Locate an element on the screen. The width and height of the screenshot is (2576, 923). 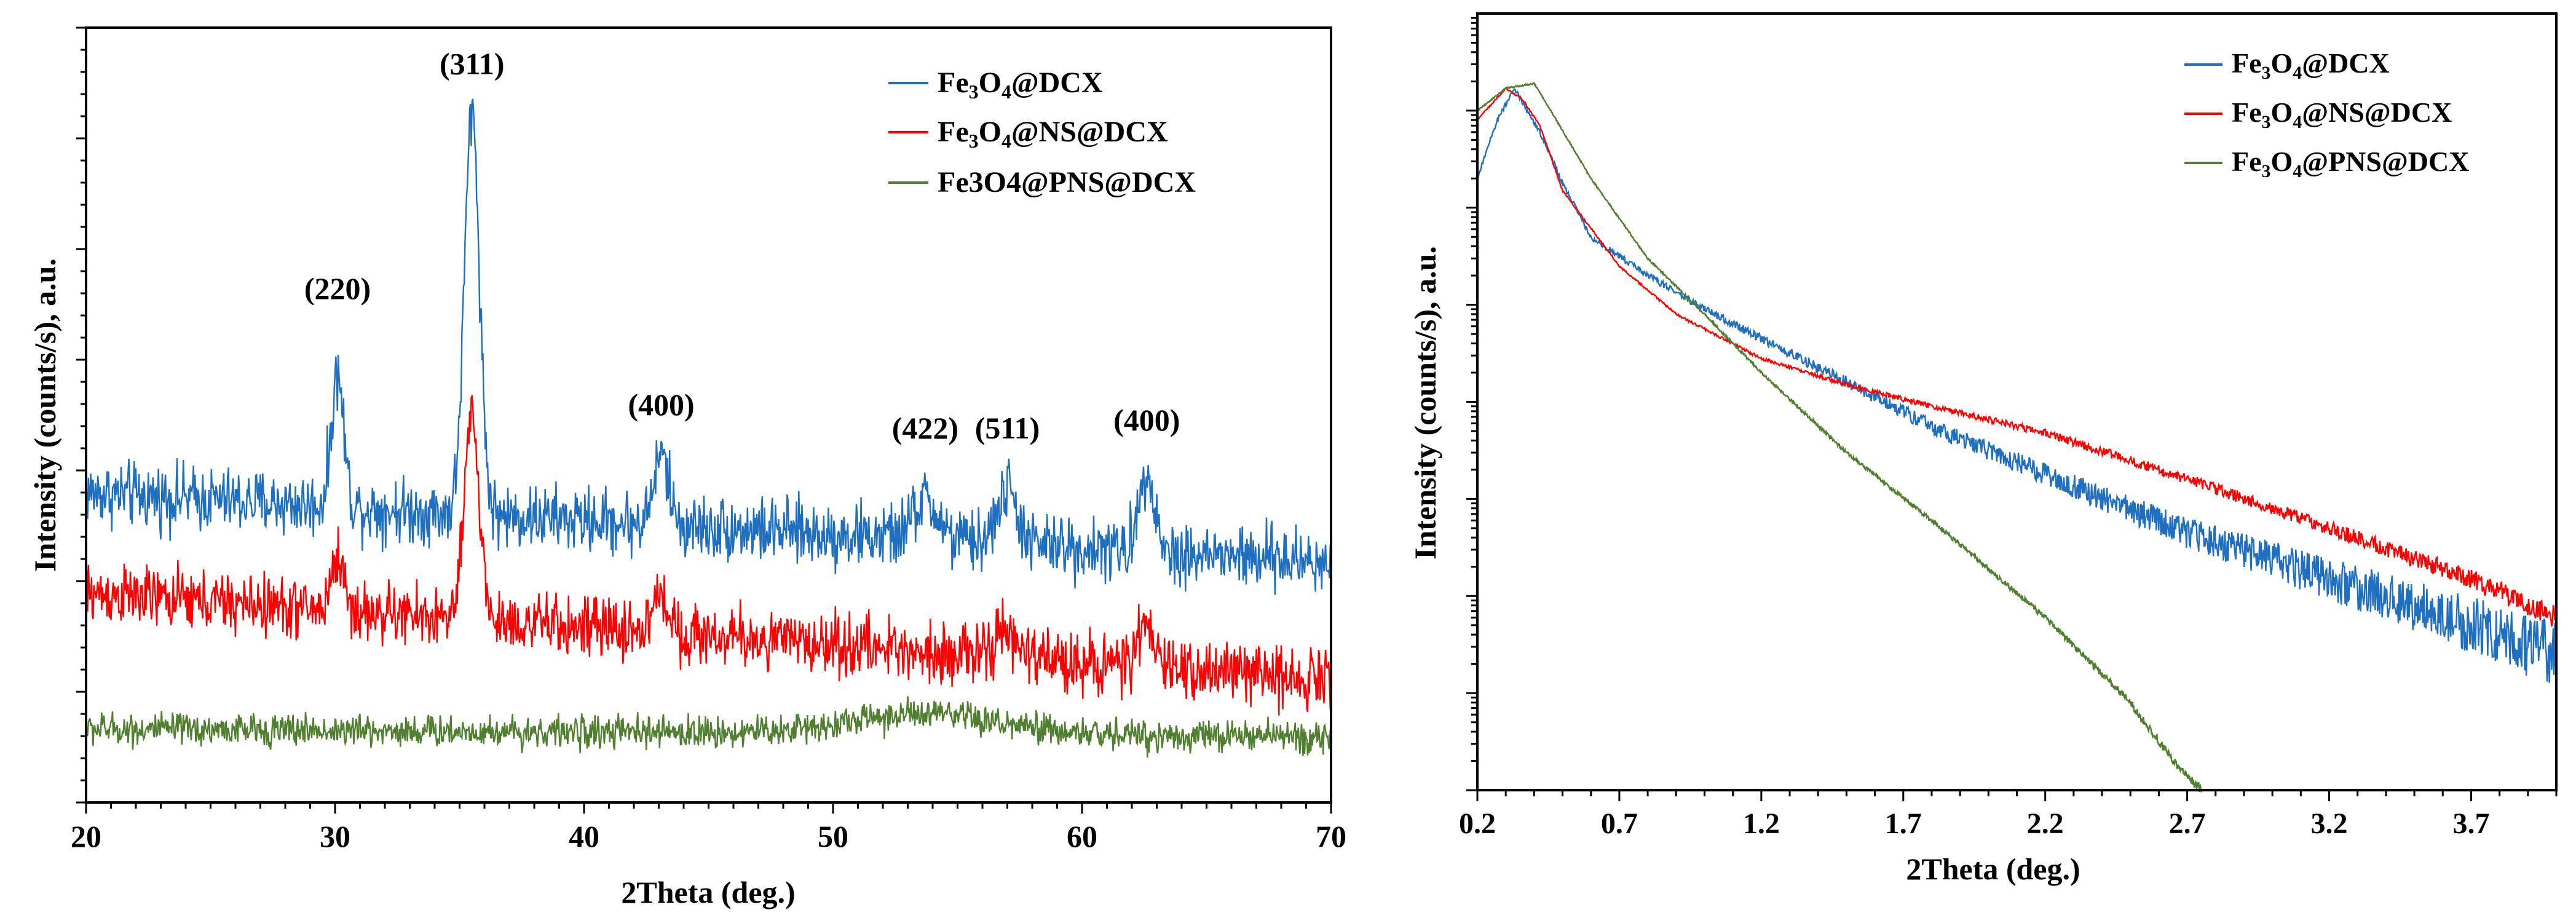
left-x-tick-label: 30 is located at coordinates (335, 837).